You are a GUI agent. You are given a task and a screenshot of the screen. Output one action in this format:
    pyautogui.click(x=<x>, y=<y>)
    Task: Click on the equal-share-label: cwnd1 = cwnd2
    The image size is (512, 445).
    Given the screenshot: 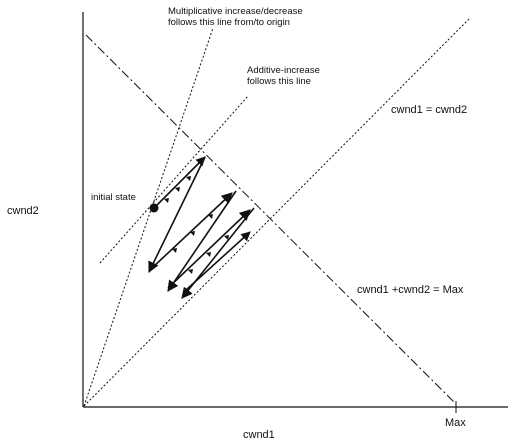 What is the action you would take?
    pyautogui.click(x=429, y=110)
    